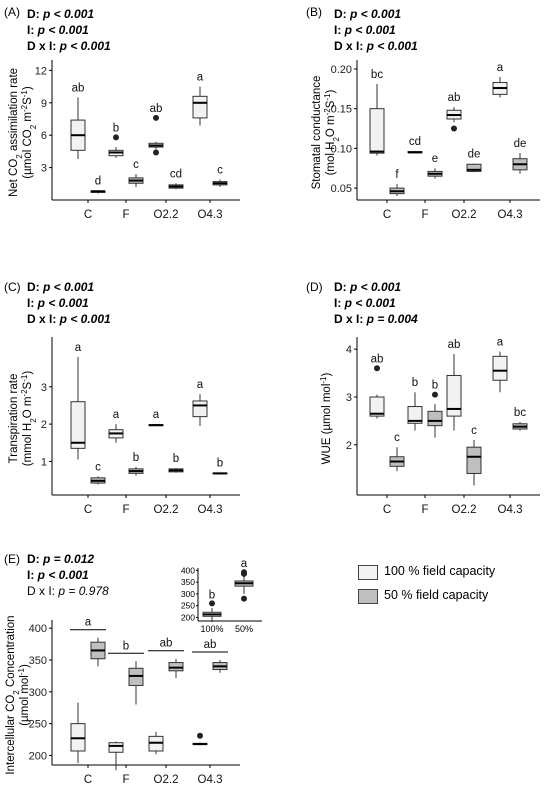 Image resolution: width=550 pixels, height=798 pixels. I want to click on panel-label: (A), so click(12, 12).